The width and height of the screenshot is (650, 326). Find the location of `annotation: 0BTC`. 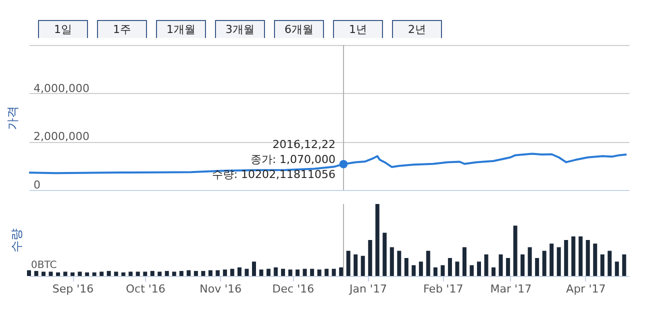

annotation: 0BTC is located at coordinates (44, 265).